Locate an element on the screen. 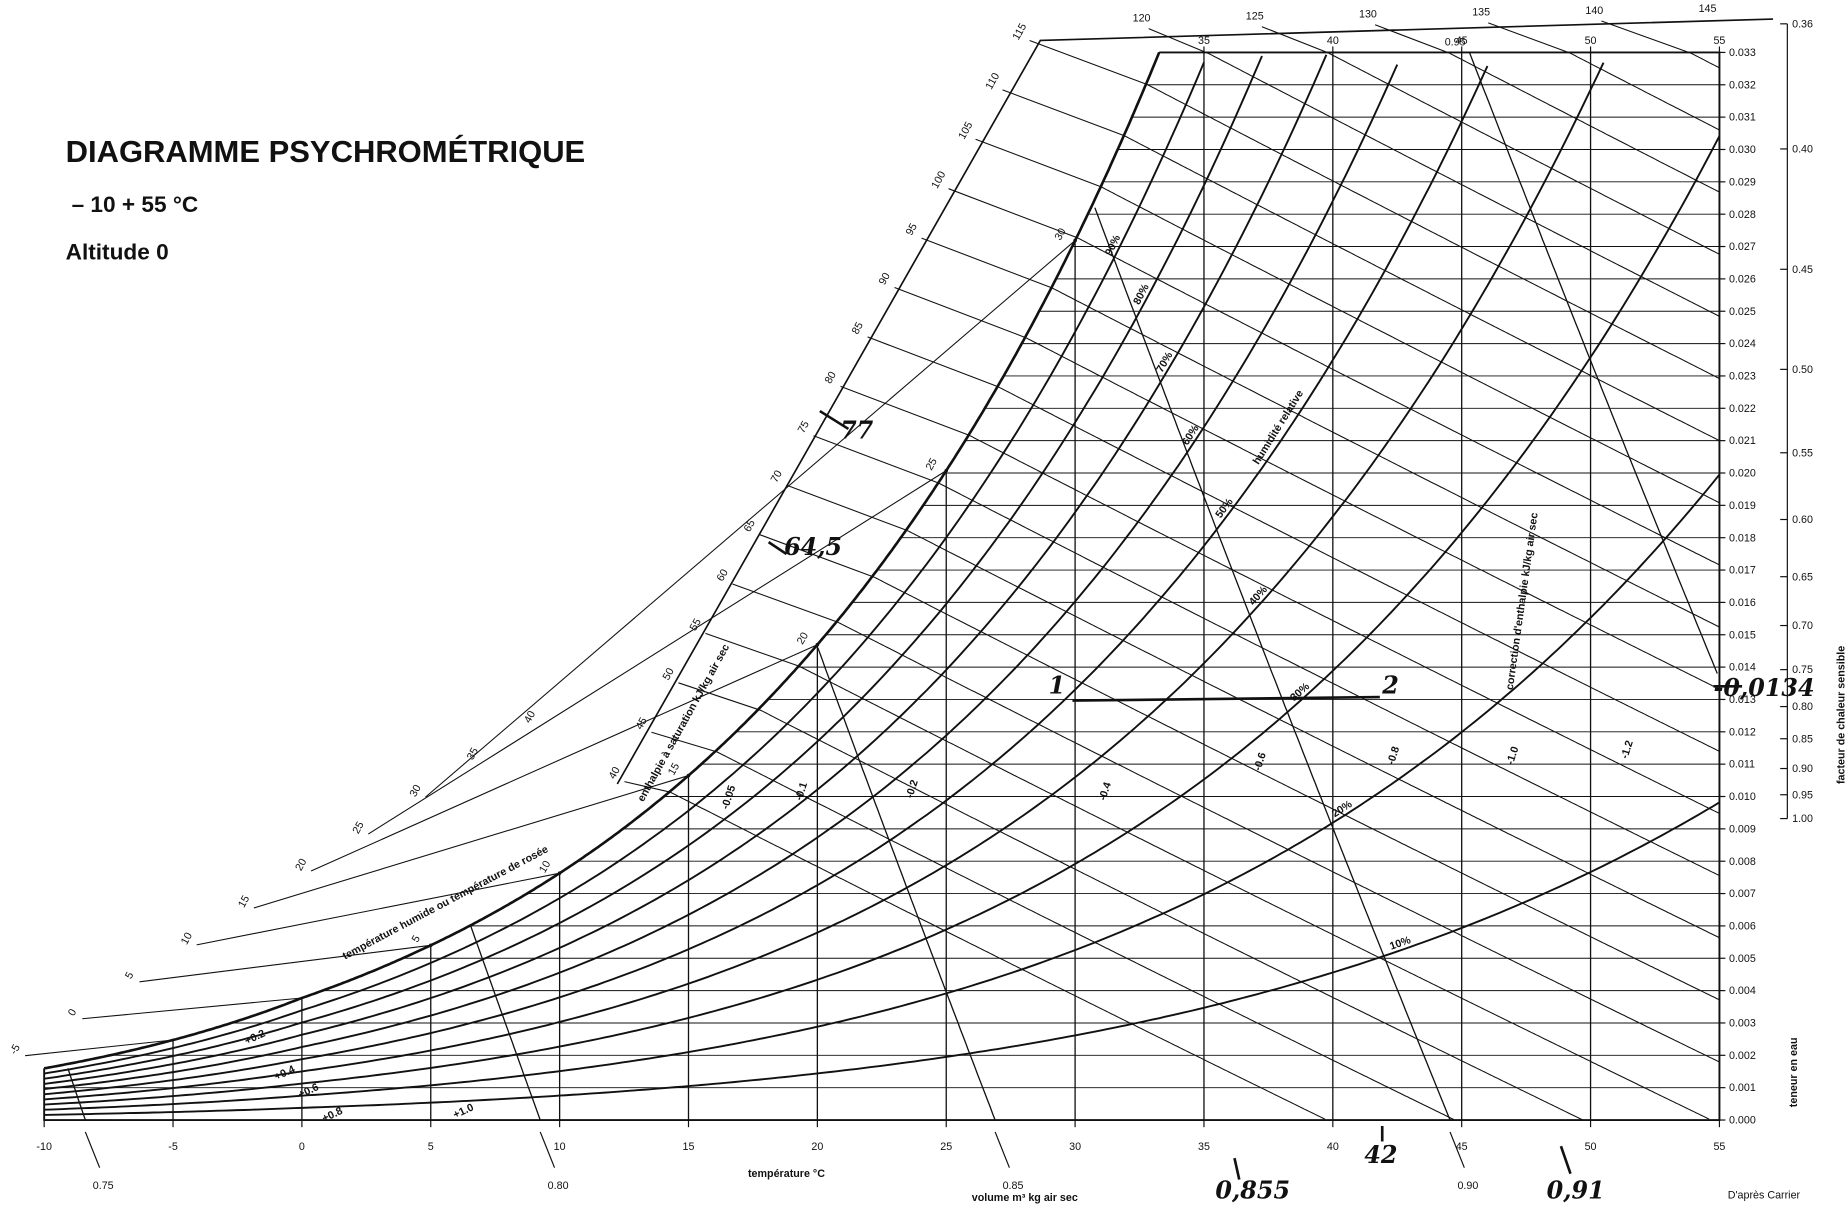 The image size is (1847, 1207). enthalpy-label: 60 is located at coordinates (723, 575).